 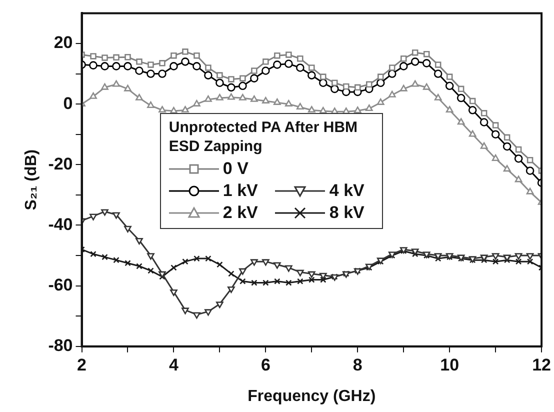 I want to click on x-tick-label: 2, so click(x=82, y=364).